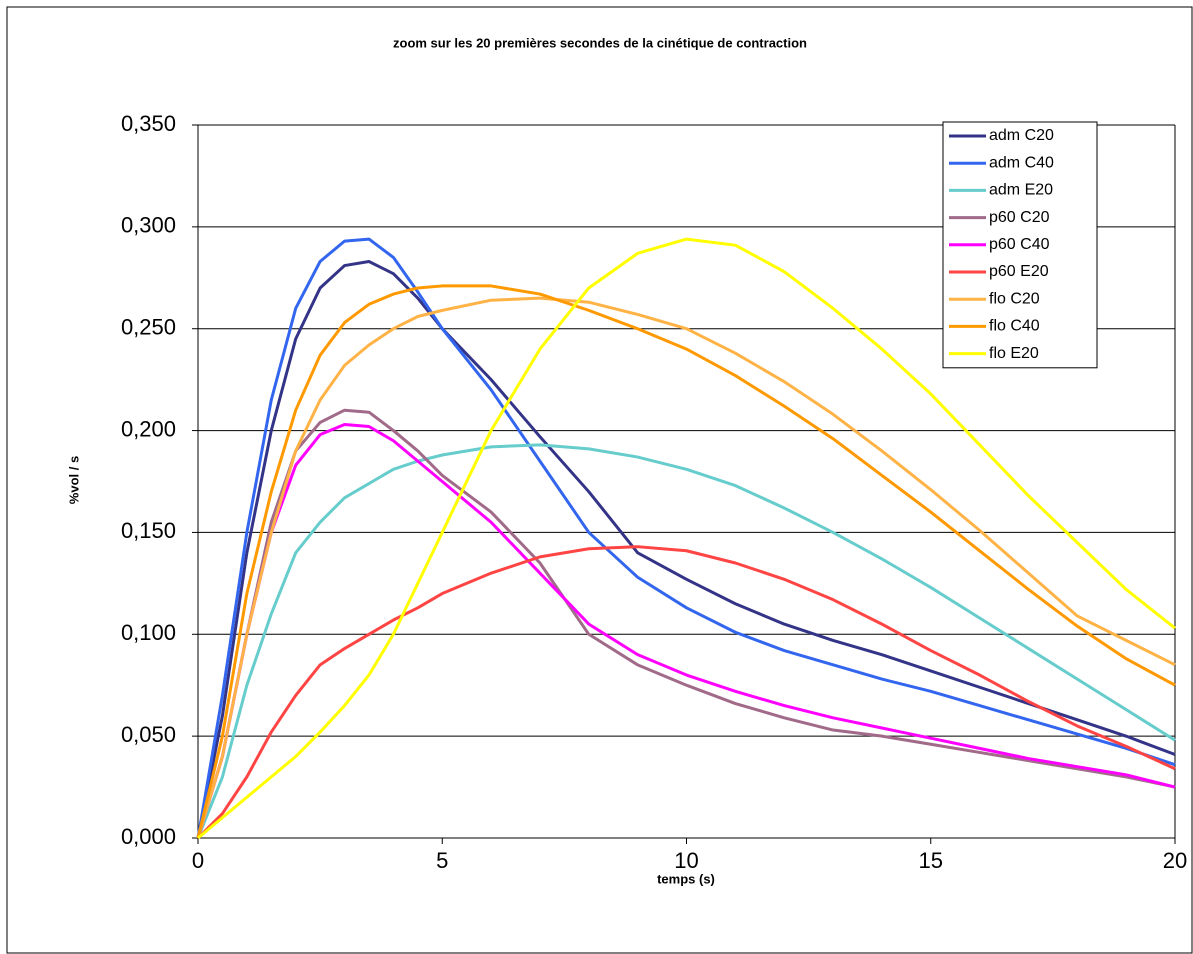 The width and height of the screenshot is (1193, 954). What do you see at coordinates (148, 327) in the screenshot?
I see `y-tick-label: 0,250` at bounding box center [148, 327].